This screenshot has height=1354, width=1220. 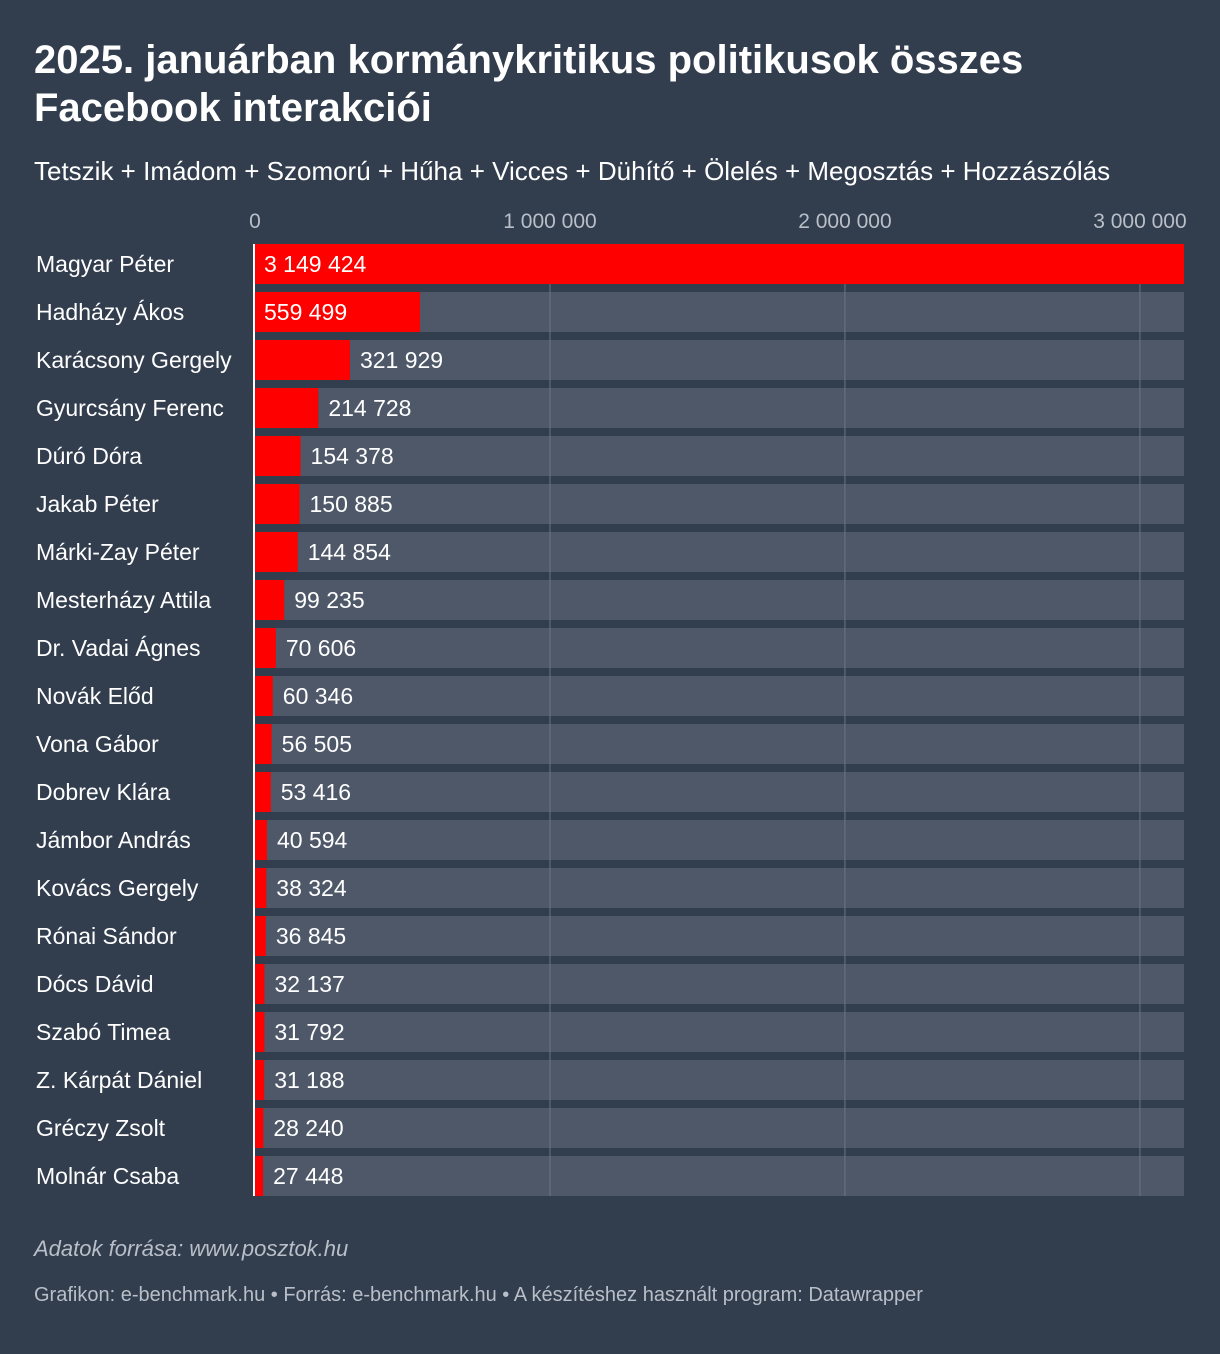 I want to click on category-label: Márki-Zay Péter, so click(x=118, y=552).